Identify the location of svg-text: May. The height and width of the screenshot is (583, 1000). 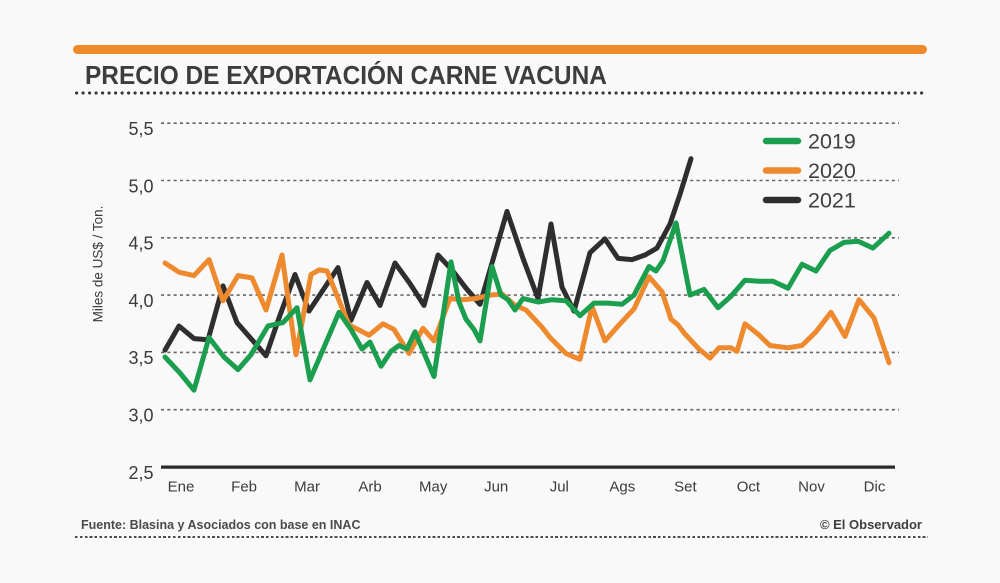
(433, 487).